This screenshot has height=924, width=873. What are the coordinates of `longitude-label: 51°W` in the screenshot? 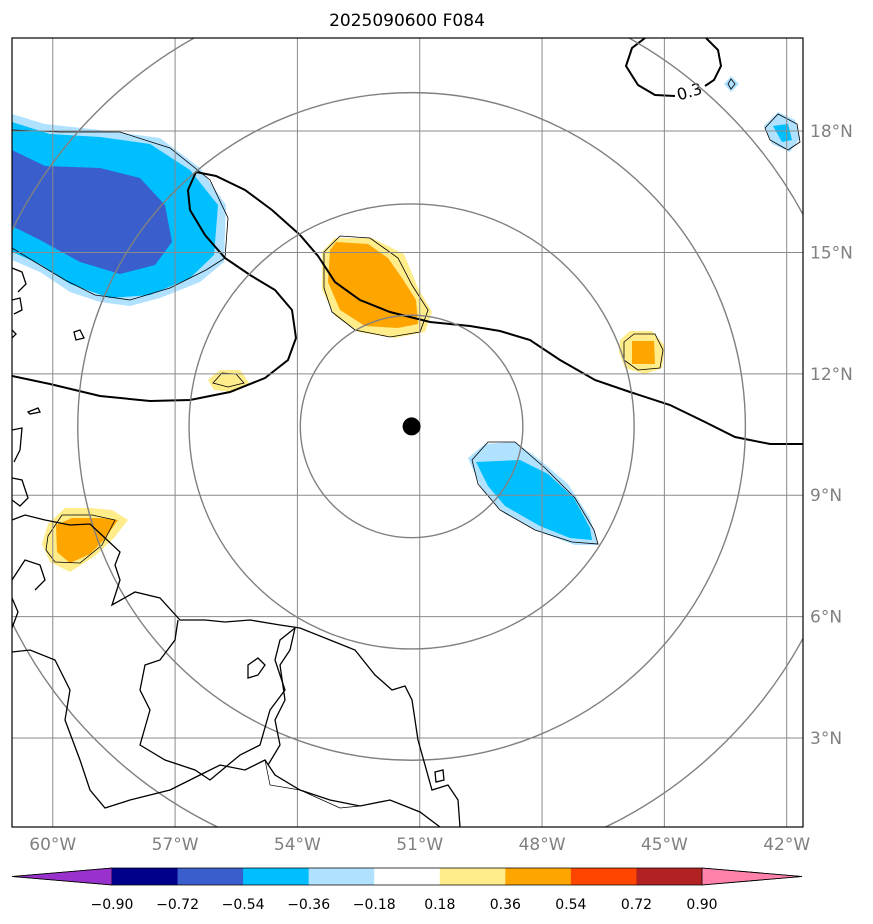 It's located at (419, 845).